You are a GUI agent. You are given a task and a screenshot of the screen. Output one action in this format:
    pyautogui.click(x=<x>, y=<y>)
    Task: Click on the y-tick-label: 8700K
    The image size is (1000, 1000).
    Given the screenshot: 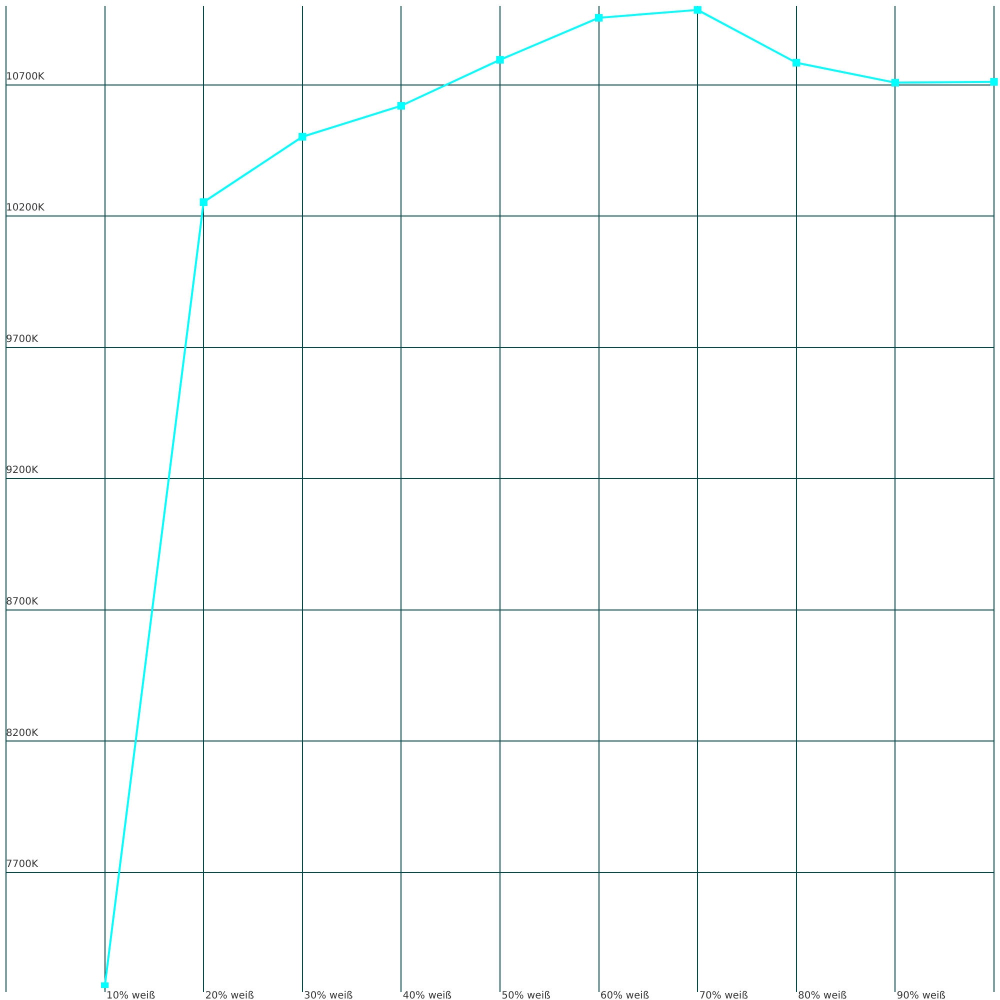 What is the action you would take?
    pyautogui.click(x=22, y=602)
    